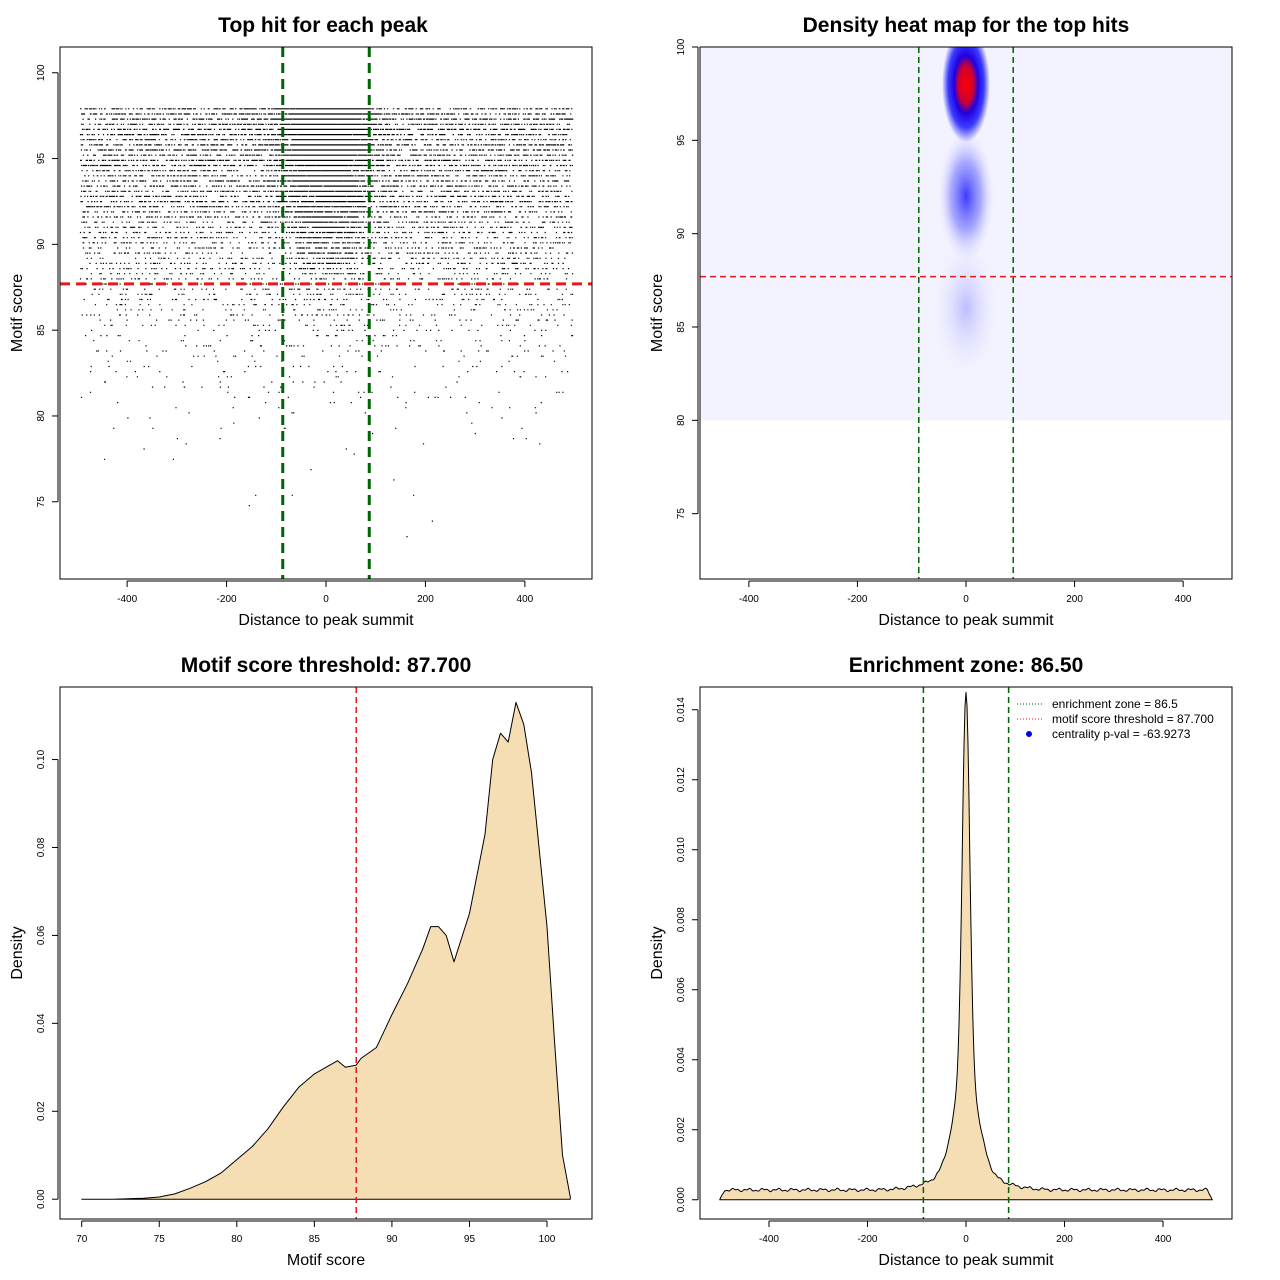  I want to click on heatmap-mid-density, so click(966, 196).